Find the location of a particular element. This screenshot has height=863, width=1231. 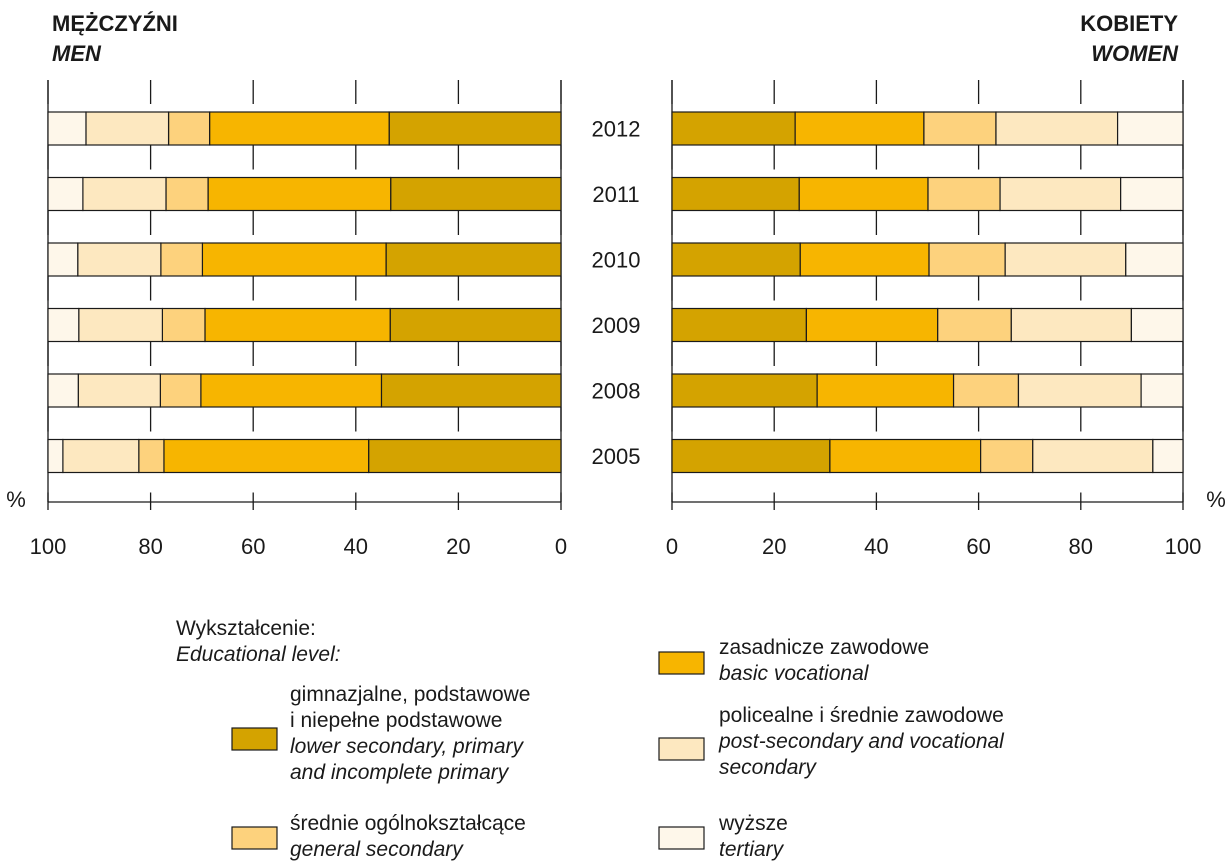

legend-label-en-lower-secondary: and incomplete primary is located at coordinates (400, 772).